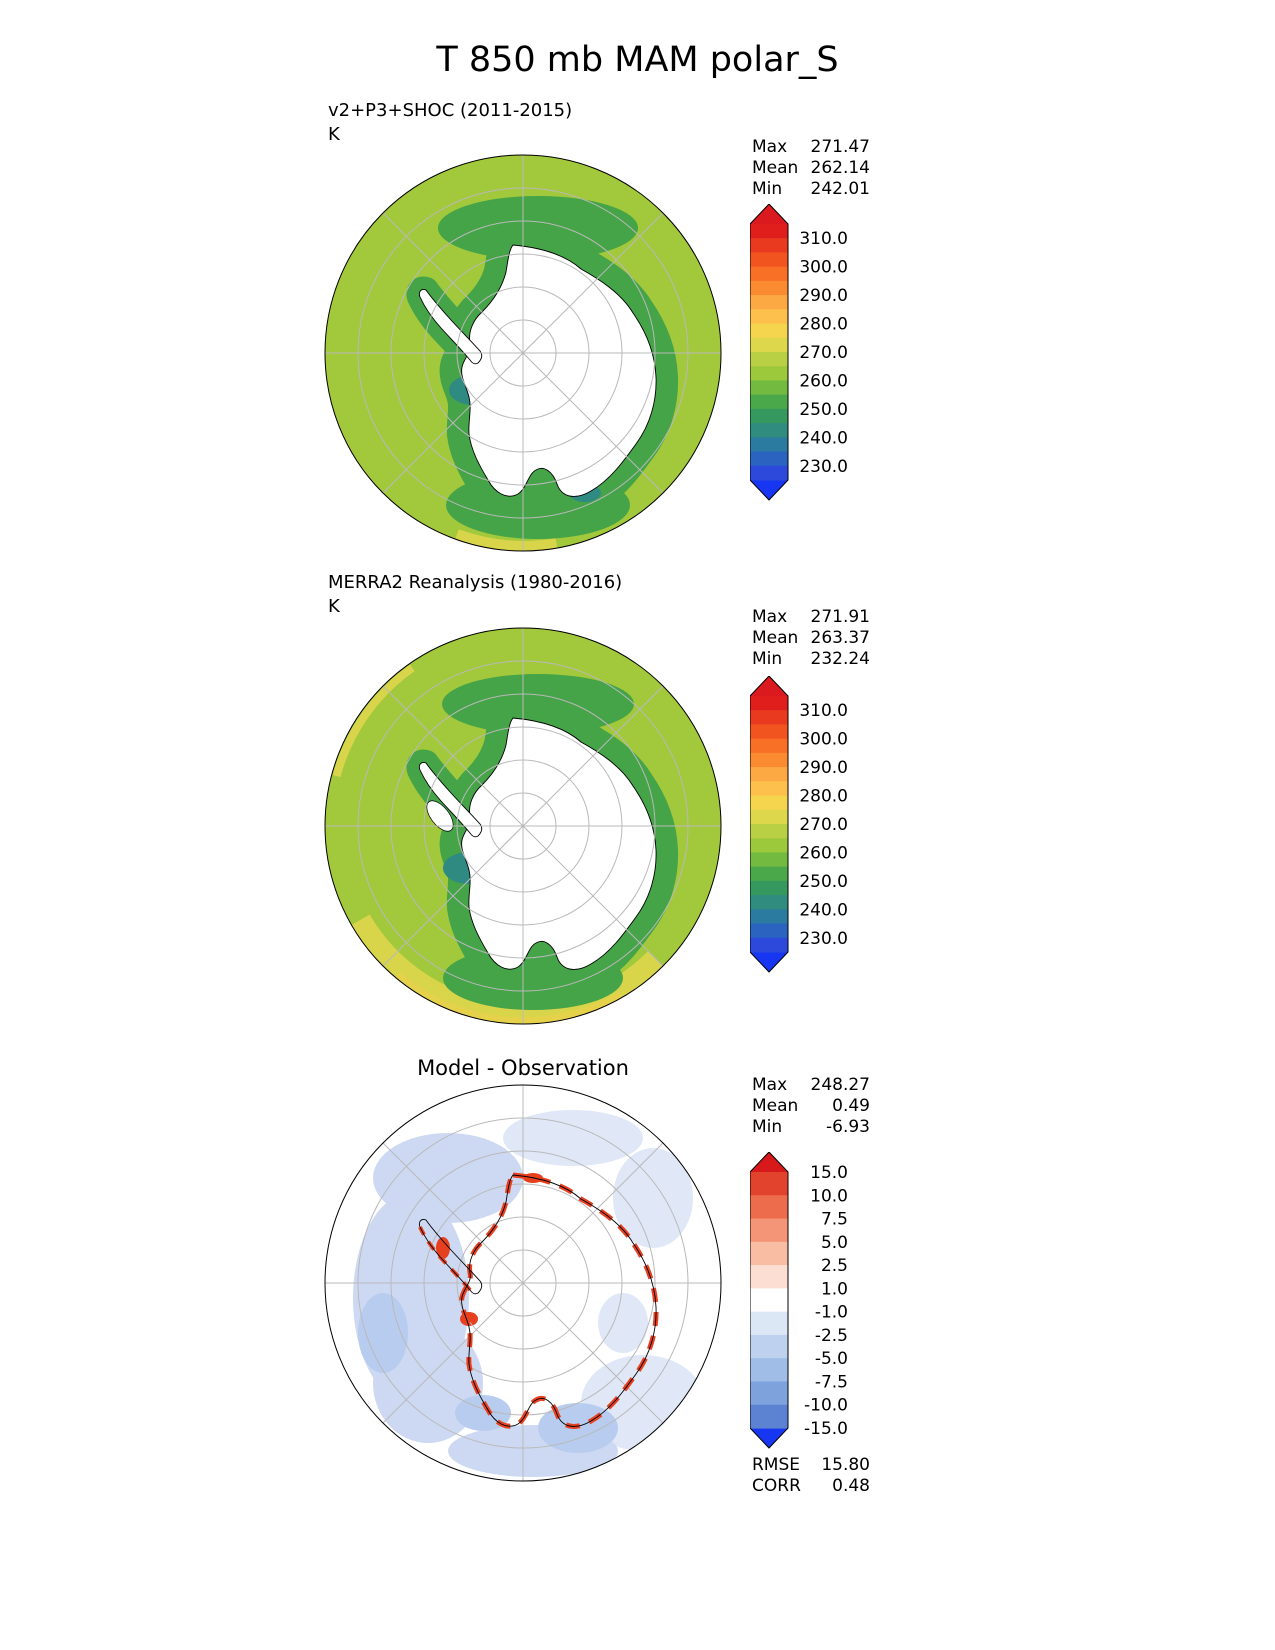 The width and height of the screenshot is (1275, 1650). I want to click on colorbar-tick-label: 7.5, so click(834, 1220).